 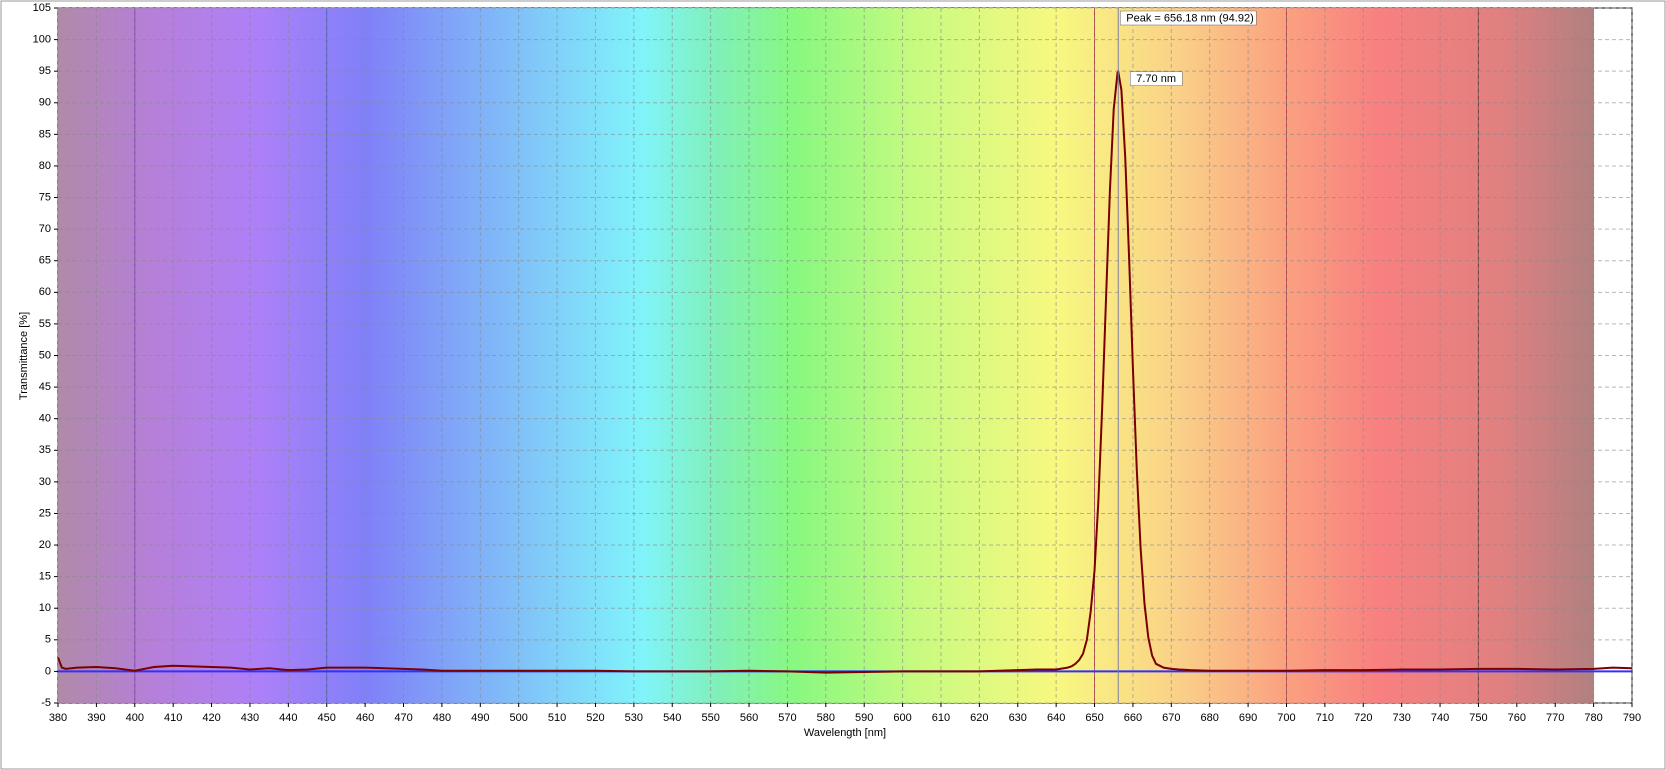 What do you see at coordinates (826, 718) in the screenshot?
I see `x-tick-label: 580` at bounding box center [826, 718].